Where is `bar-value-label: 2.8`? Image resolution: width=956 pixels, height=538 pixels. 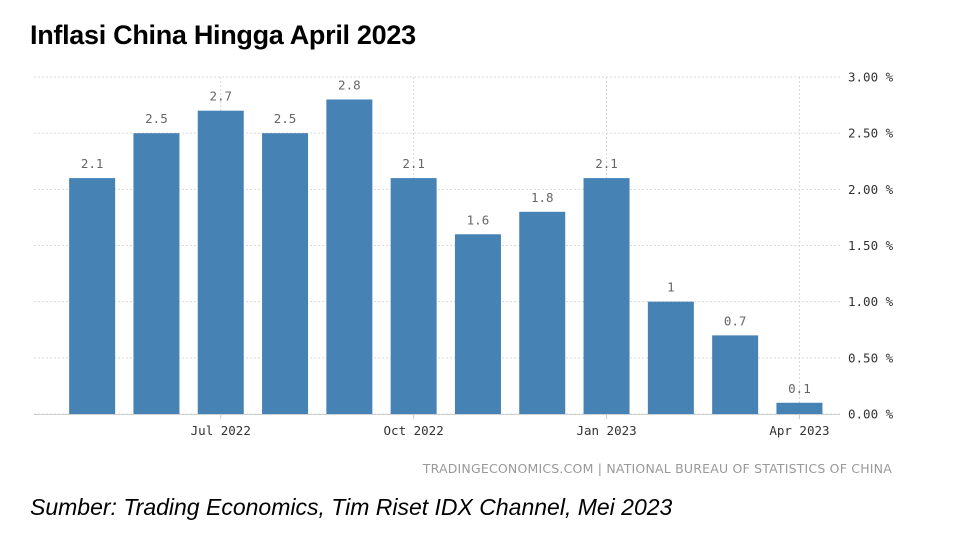
bar-value-label: 2.8 is located at coordinates (349, 84).